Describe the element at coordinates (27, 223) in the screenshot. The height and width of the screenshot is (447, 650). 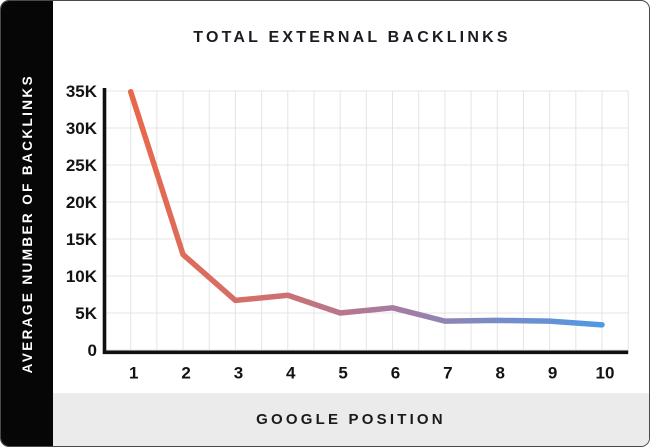
I see `y-axis-banner: AVERAGE NUMBER OF BACKLINKS` at that location.